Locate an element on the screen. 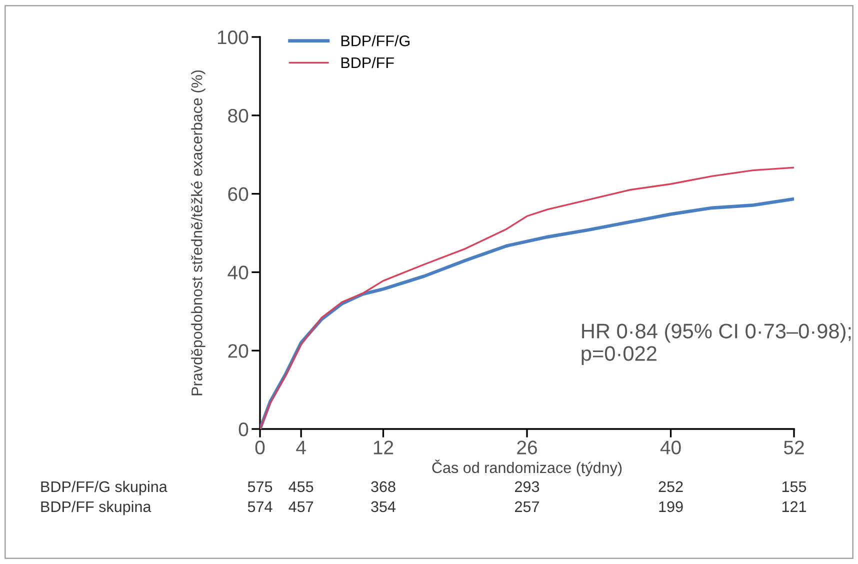 Image resolution: width=858 pixels, height=564 pixels. text: BDP/FF/G skupina is located at coordinates (104, 488).